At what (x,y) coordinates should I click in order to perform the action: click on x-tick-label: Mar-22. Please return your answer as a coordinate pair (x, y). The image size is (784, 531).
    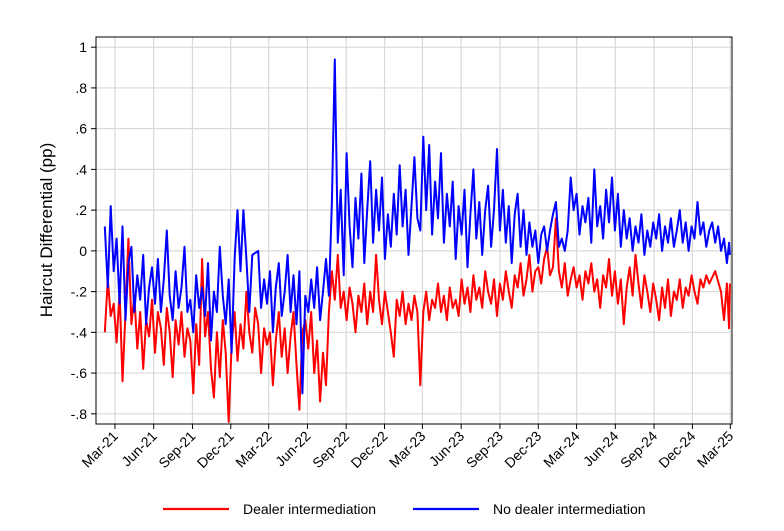
    Looking at the image, I should click on (253, 449).